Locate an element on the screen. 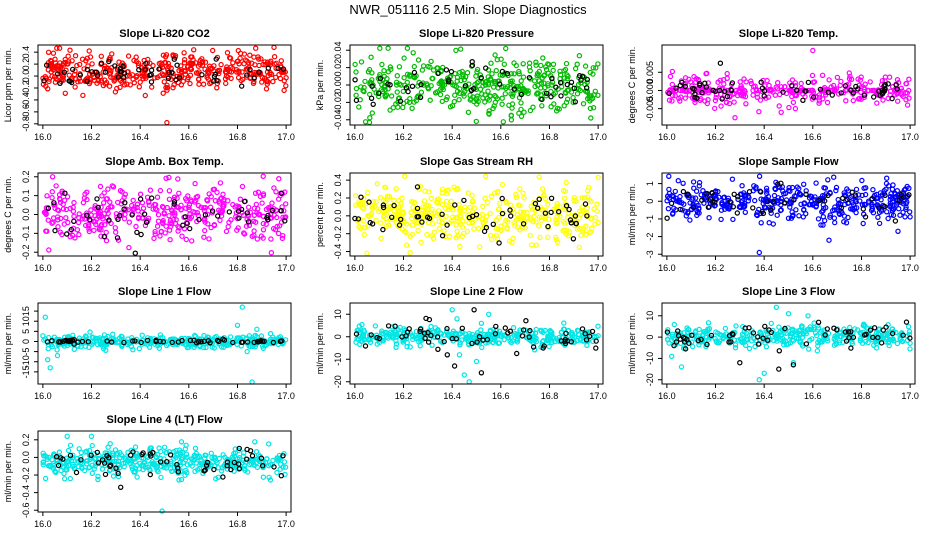 The image size is (936, 540). y-axis-label: ml/min per min. is located at coordinates (632, 344).